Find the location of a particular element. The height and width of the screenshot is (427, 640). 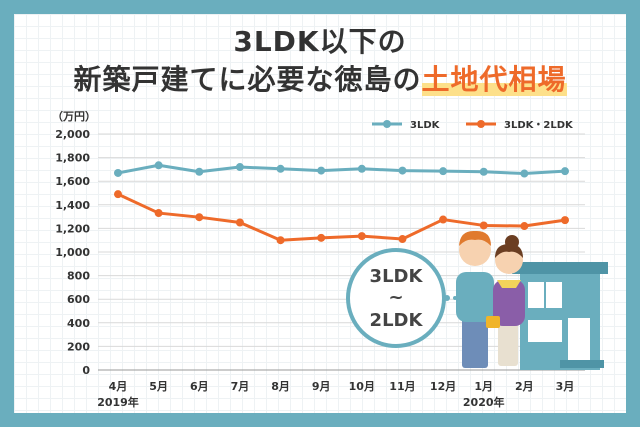

legend-marker-3ldk is located at coordinates (387, 124).